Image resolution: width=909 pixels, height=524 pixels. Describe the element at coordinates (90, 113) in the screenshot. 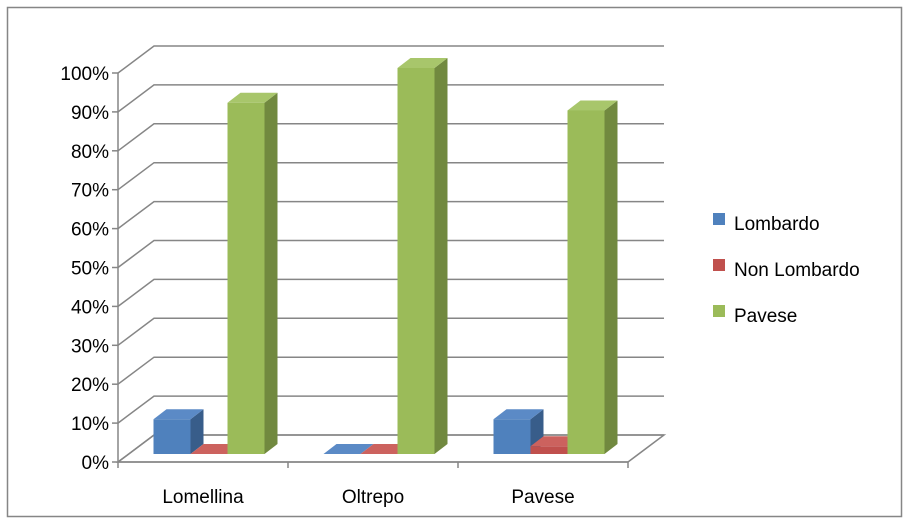

I see `y-tick-label: 90%` at that location.